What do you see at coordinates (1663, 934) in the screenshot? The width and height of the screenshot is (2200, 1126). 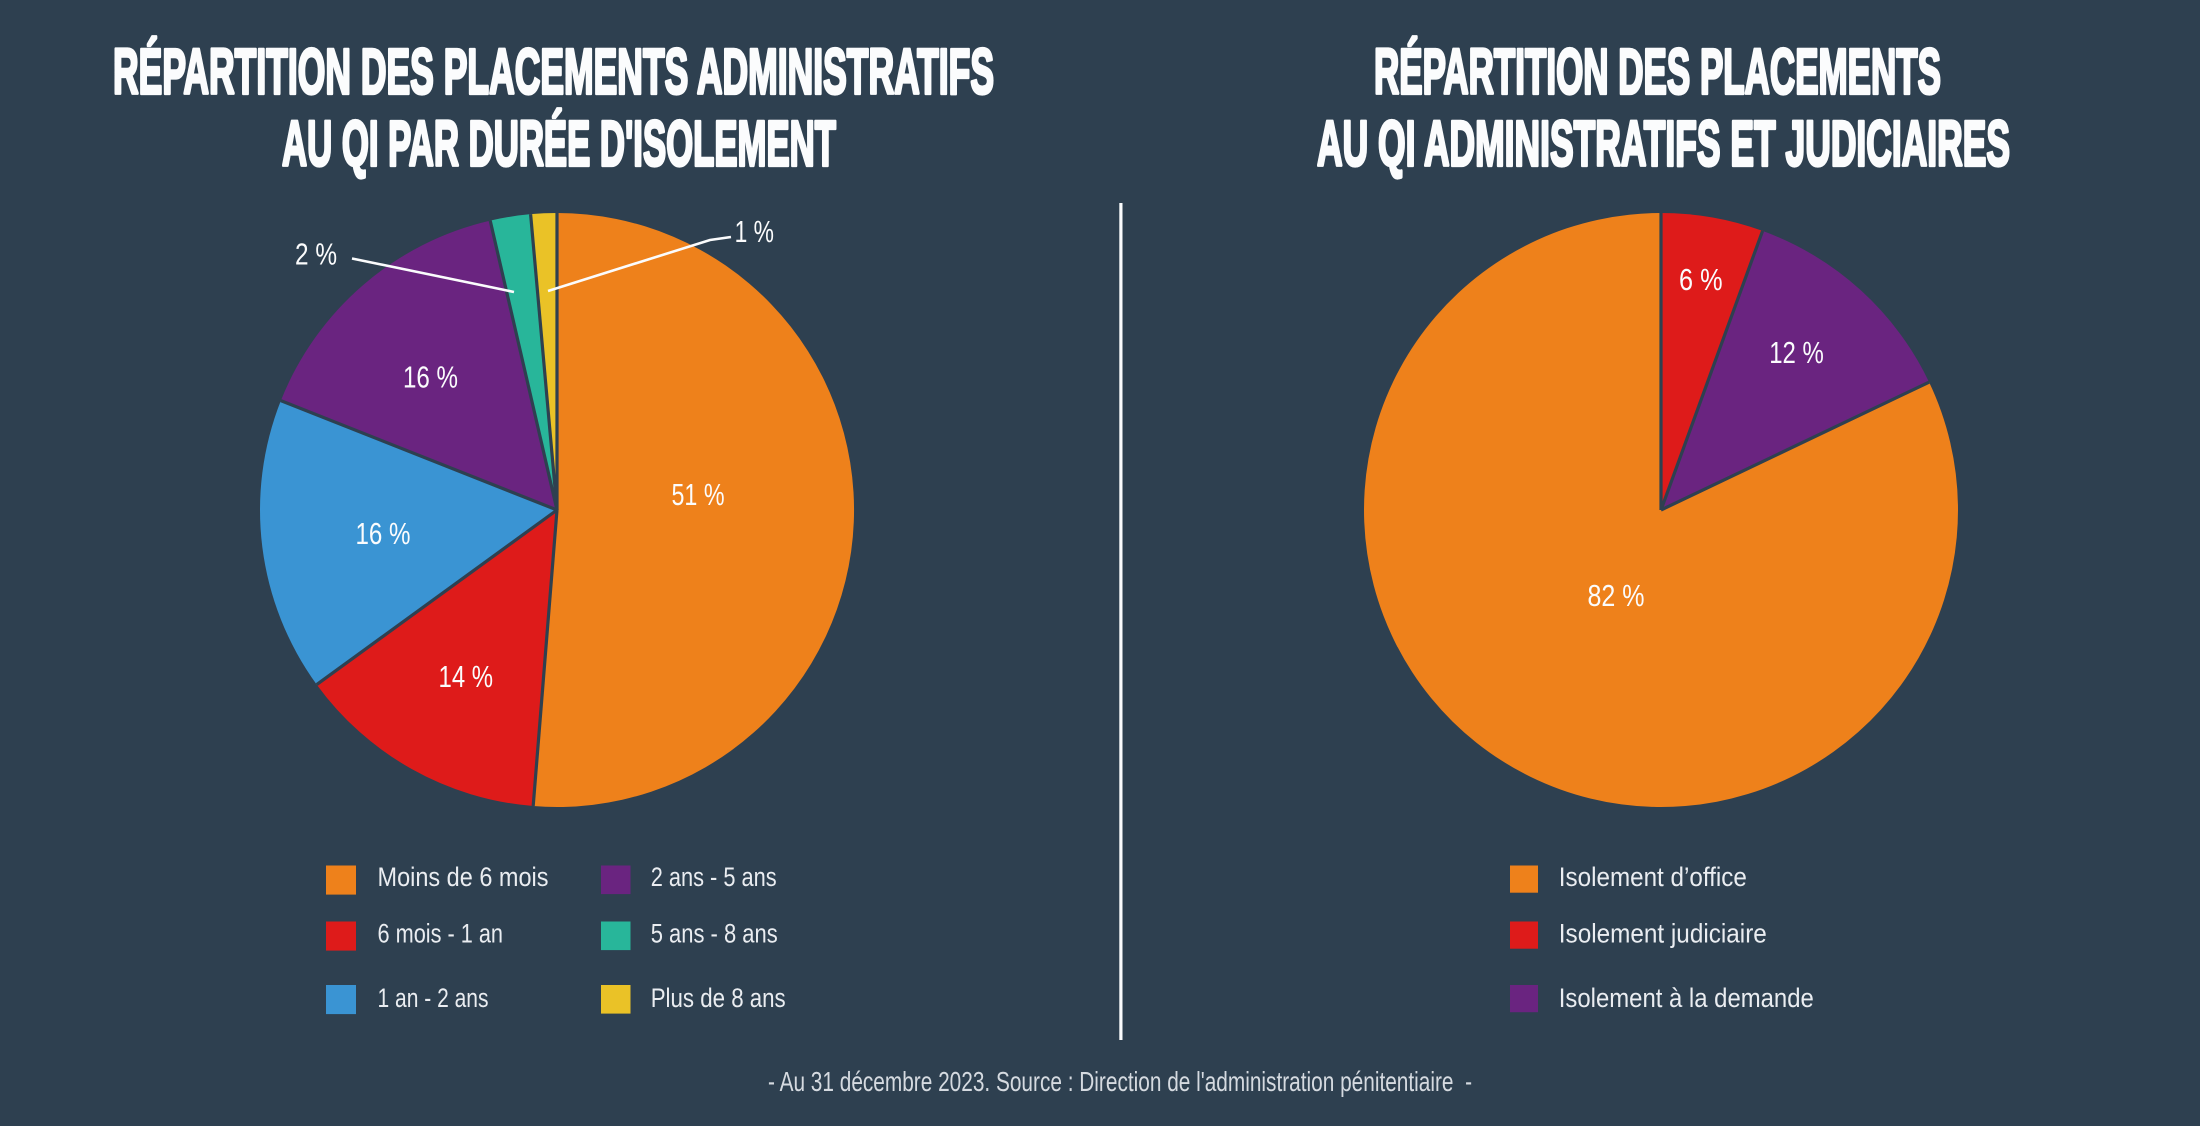 I see `svg-text: Isolement judiciaire` at bounding box center [1663, 934].